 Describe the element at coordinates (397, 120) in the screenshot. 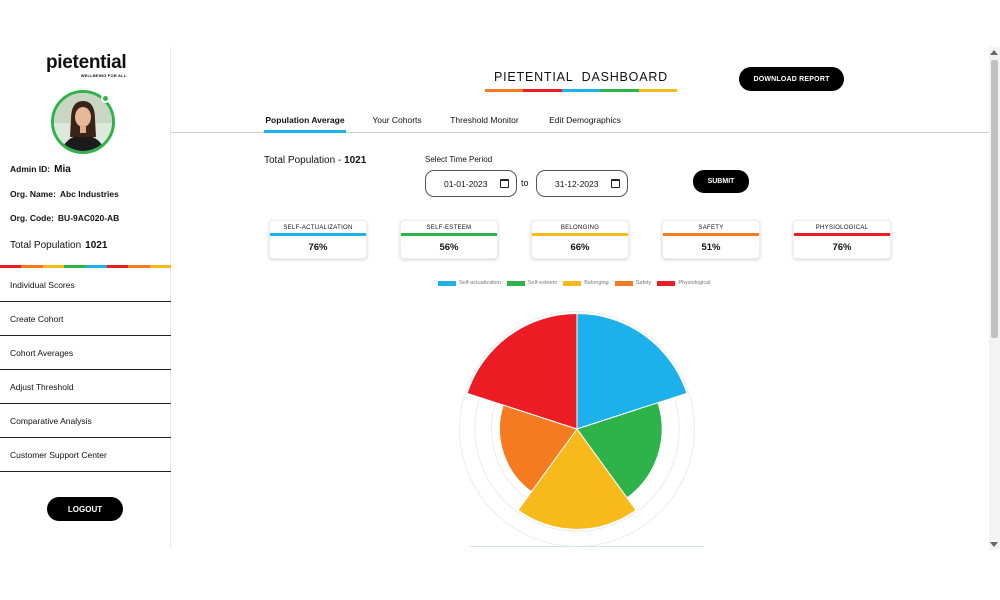

I see `tab-your-cohorts: Your Cohorts` at that location.